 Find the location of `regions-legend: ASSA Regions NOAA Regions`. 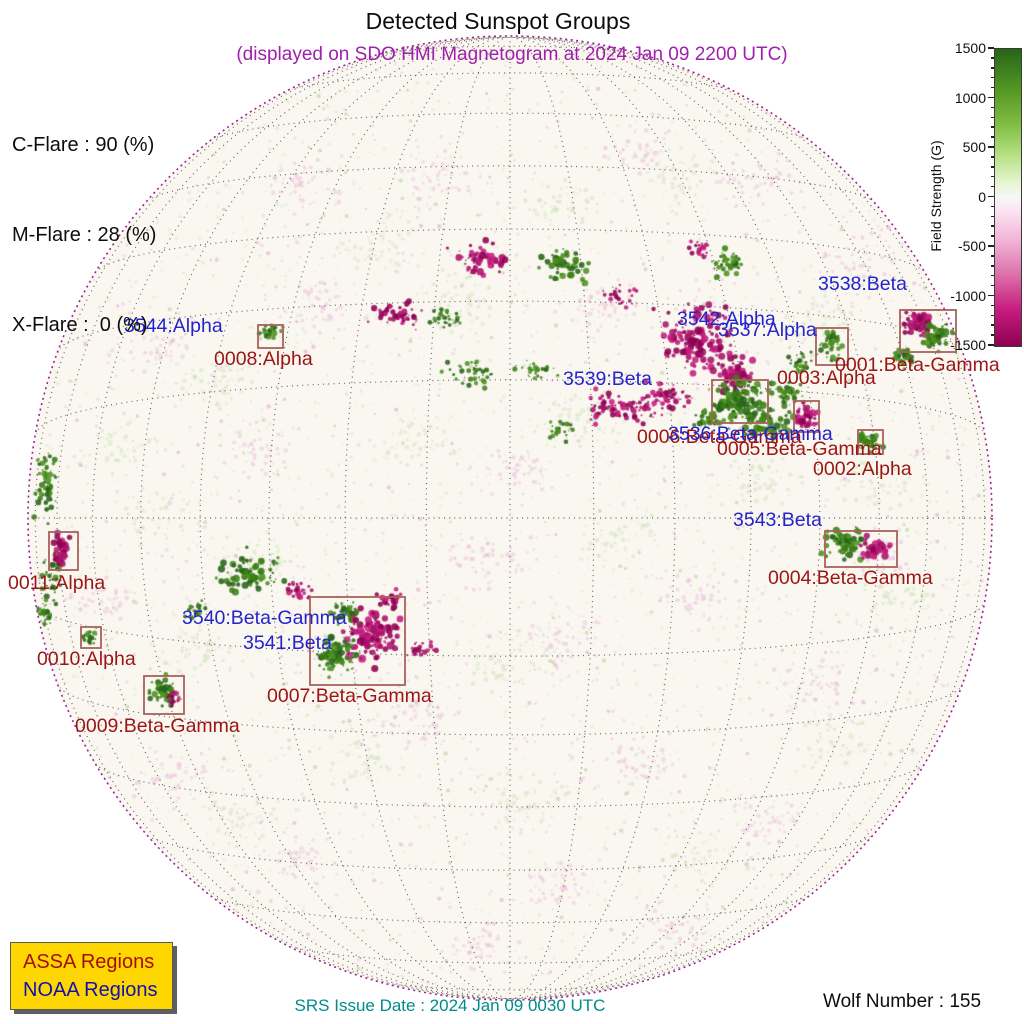

regions-legend: ASSA Regions NOAA Regions is located at coordinates (91, 976).